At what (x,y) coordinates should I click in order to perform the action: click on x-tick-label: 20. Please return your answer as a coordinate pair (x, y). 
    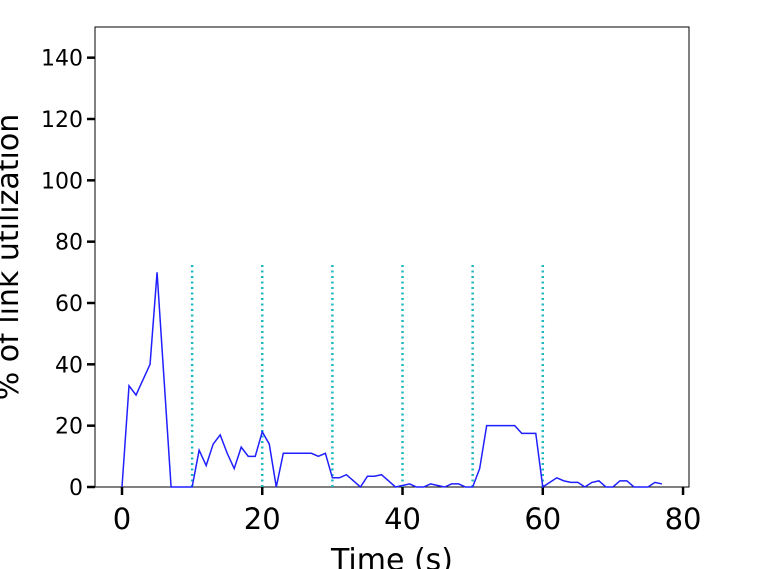
    Looking at the image, I should click on (262, 519).